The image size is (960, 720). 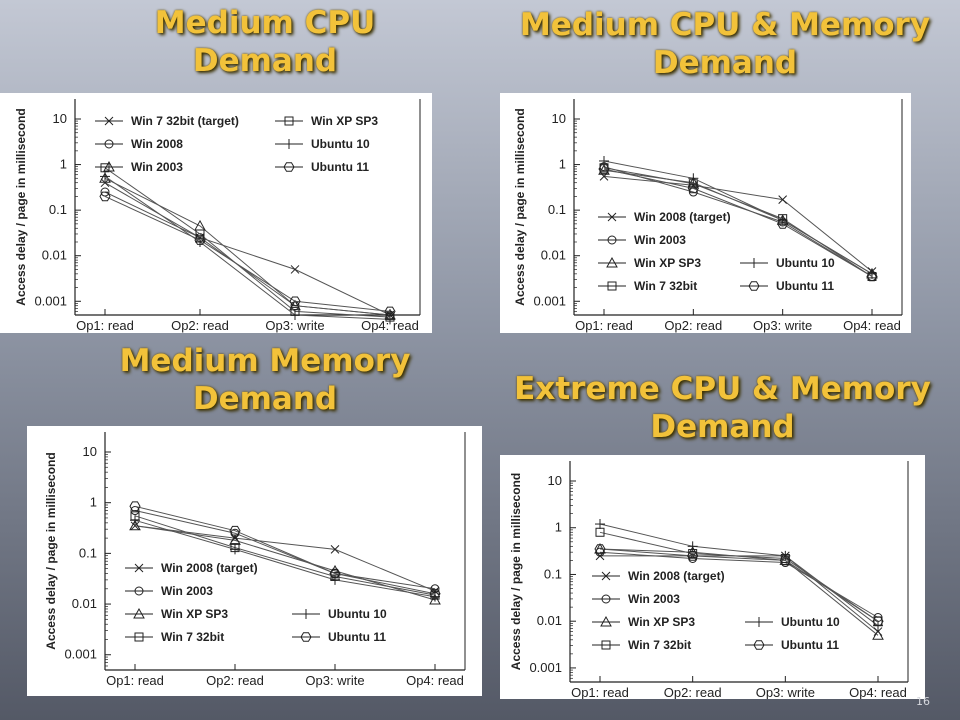 I want to click on page-number: 16, so click(x=923, y=701).